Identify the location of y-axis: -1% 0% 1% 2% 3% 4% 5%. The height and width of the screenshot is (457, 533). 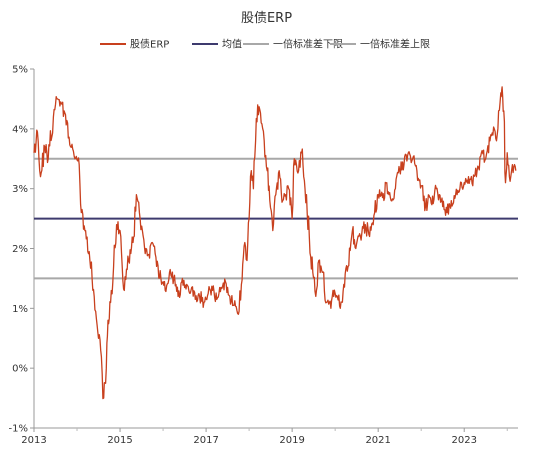
(22, 250).